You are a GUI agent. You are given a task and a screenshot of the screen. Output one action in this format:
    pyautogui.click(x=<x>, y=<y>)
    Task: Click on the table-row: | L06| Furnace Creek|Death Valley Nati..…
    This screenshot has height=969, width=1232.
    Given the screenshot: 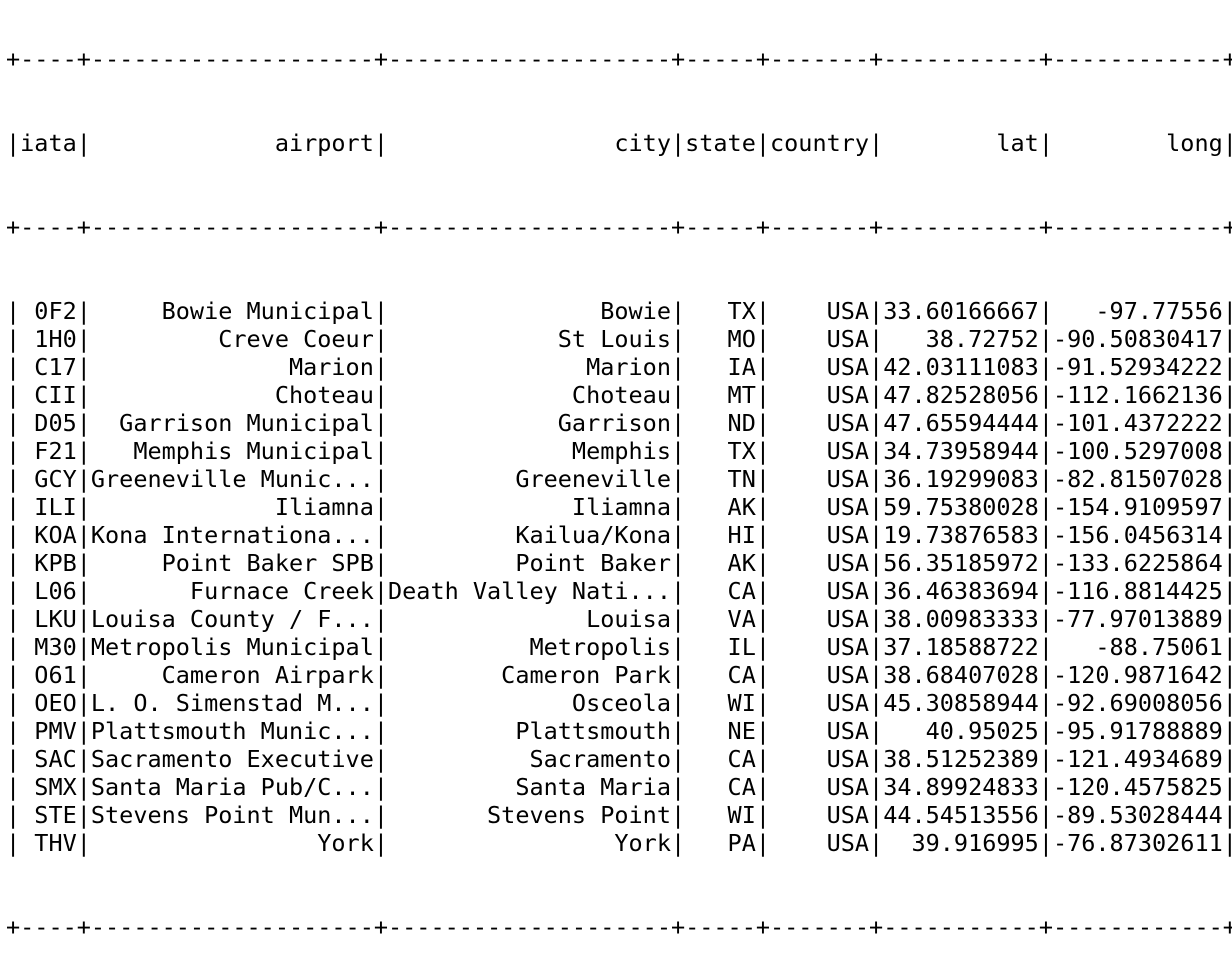 What is the action you would take?
    pyautogui.click(x=619, y=591)
    